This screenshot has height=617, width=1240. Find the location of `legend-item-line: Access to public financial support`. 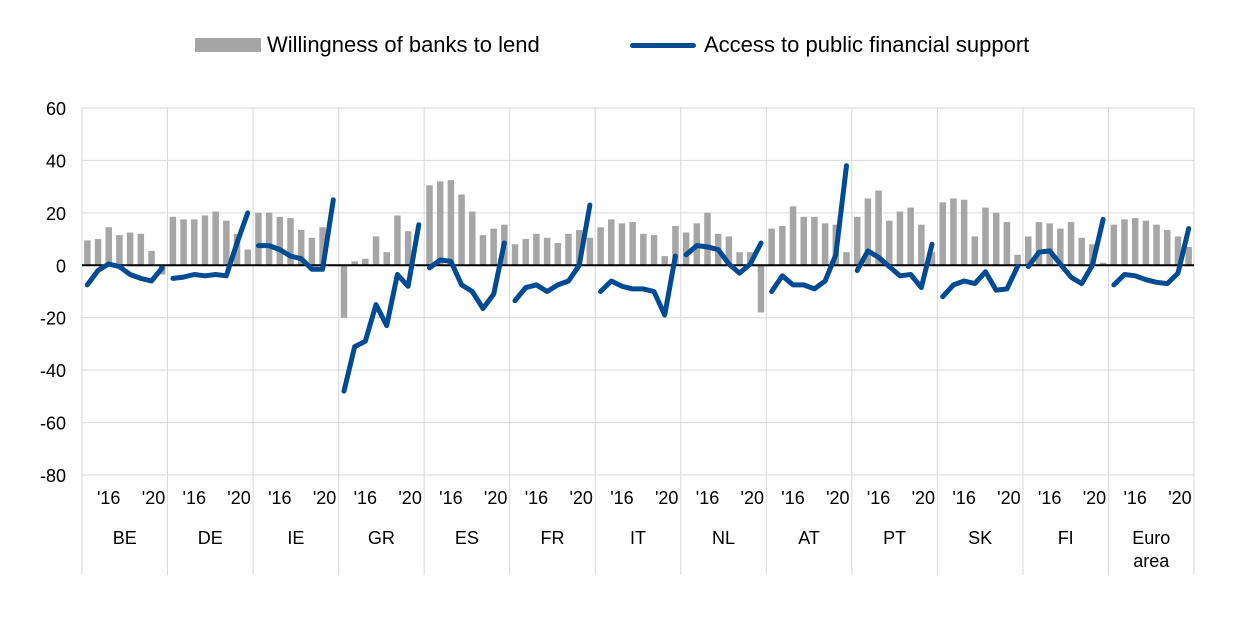

legend-item-line: Access to public financial support is located at coordinates (829, 45).